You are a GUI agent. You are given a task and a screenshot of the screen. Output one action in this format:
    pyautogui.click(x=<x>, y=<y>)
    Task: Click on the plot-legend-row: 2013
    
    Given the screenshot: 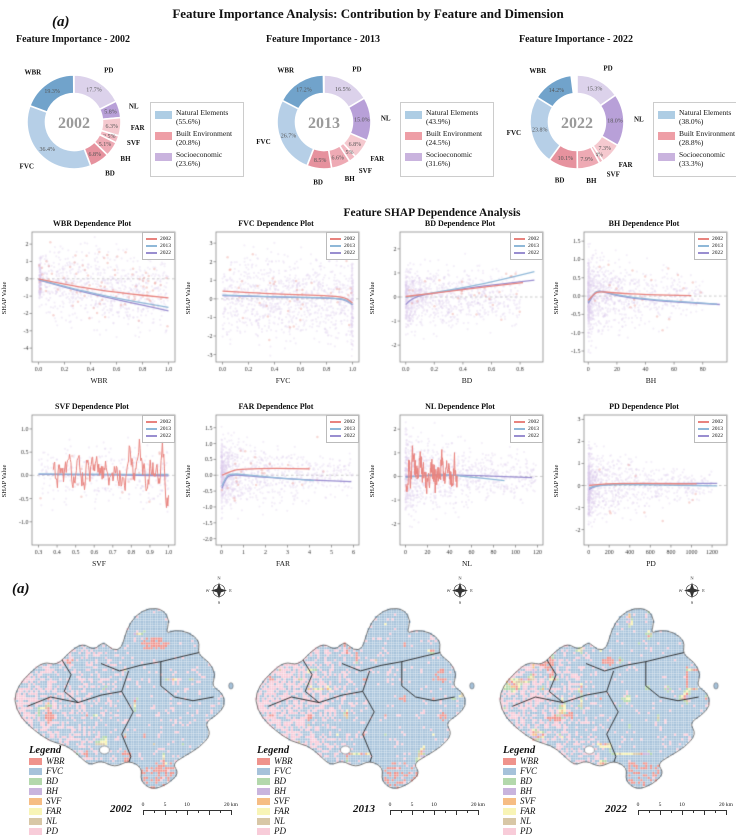 What is the action you would take?
    pyautogui.click(x=710, y=246)
    